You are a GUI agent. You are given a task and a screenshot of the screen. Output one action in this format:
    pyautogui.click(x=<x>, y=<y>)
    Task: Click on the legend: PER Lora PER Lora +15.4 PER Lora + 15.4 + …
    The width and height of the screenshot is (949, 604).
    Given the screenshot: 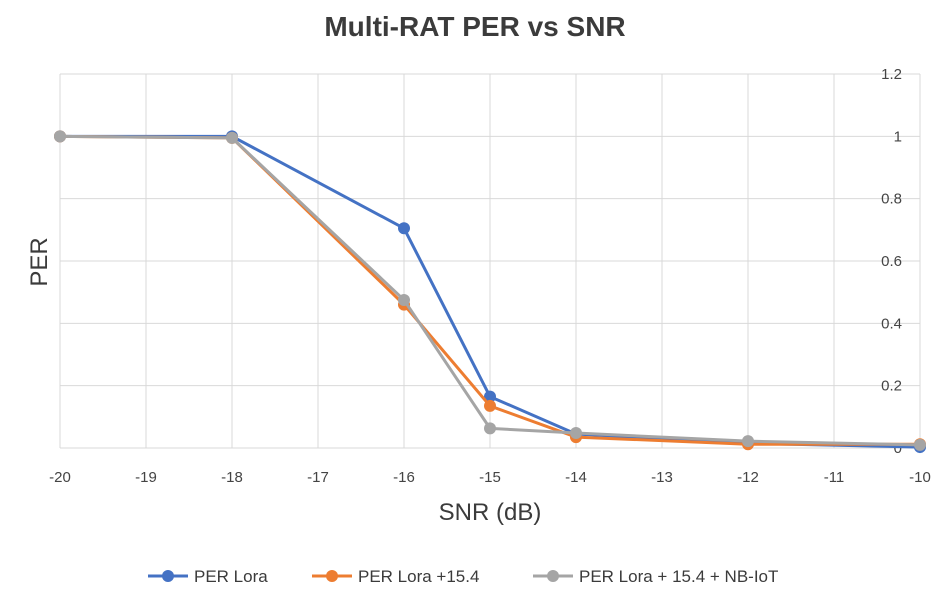 What is the action you would take?
    pyautogui.click(x=463, y=576)
    